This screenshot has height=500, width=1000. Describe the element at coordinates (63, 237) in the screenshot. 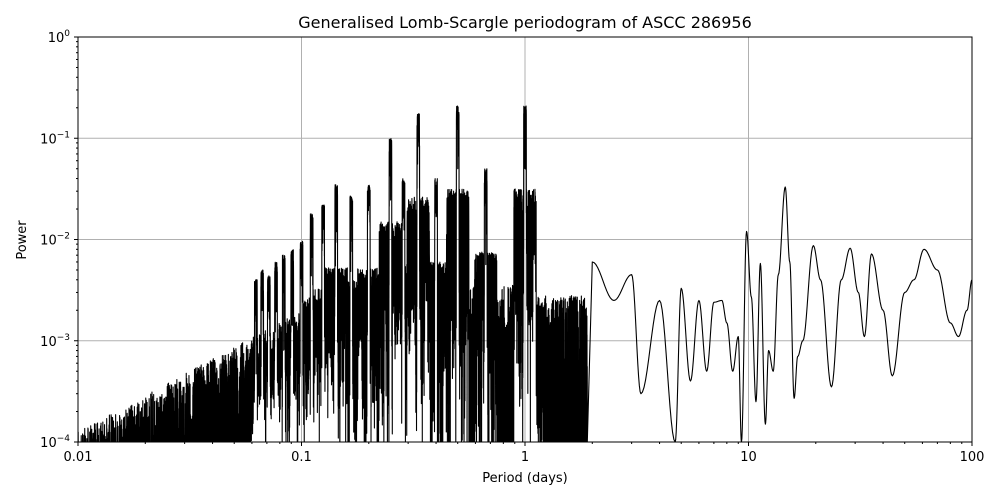

I see `y-tick-exponent: −2` at that location.